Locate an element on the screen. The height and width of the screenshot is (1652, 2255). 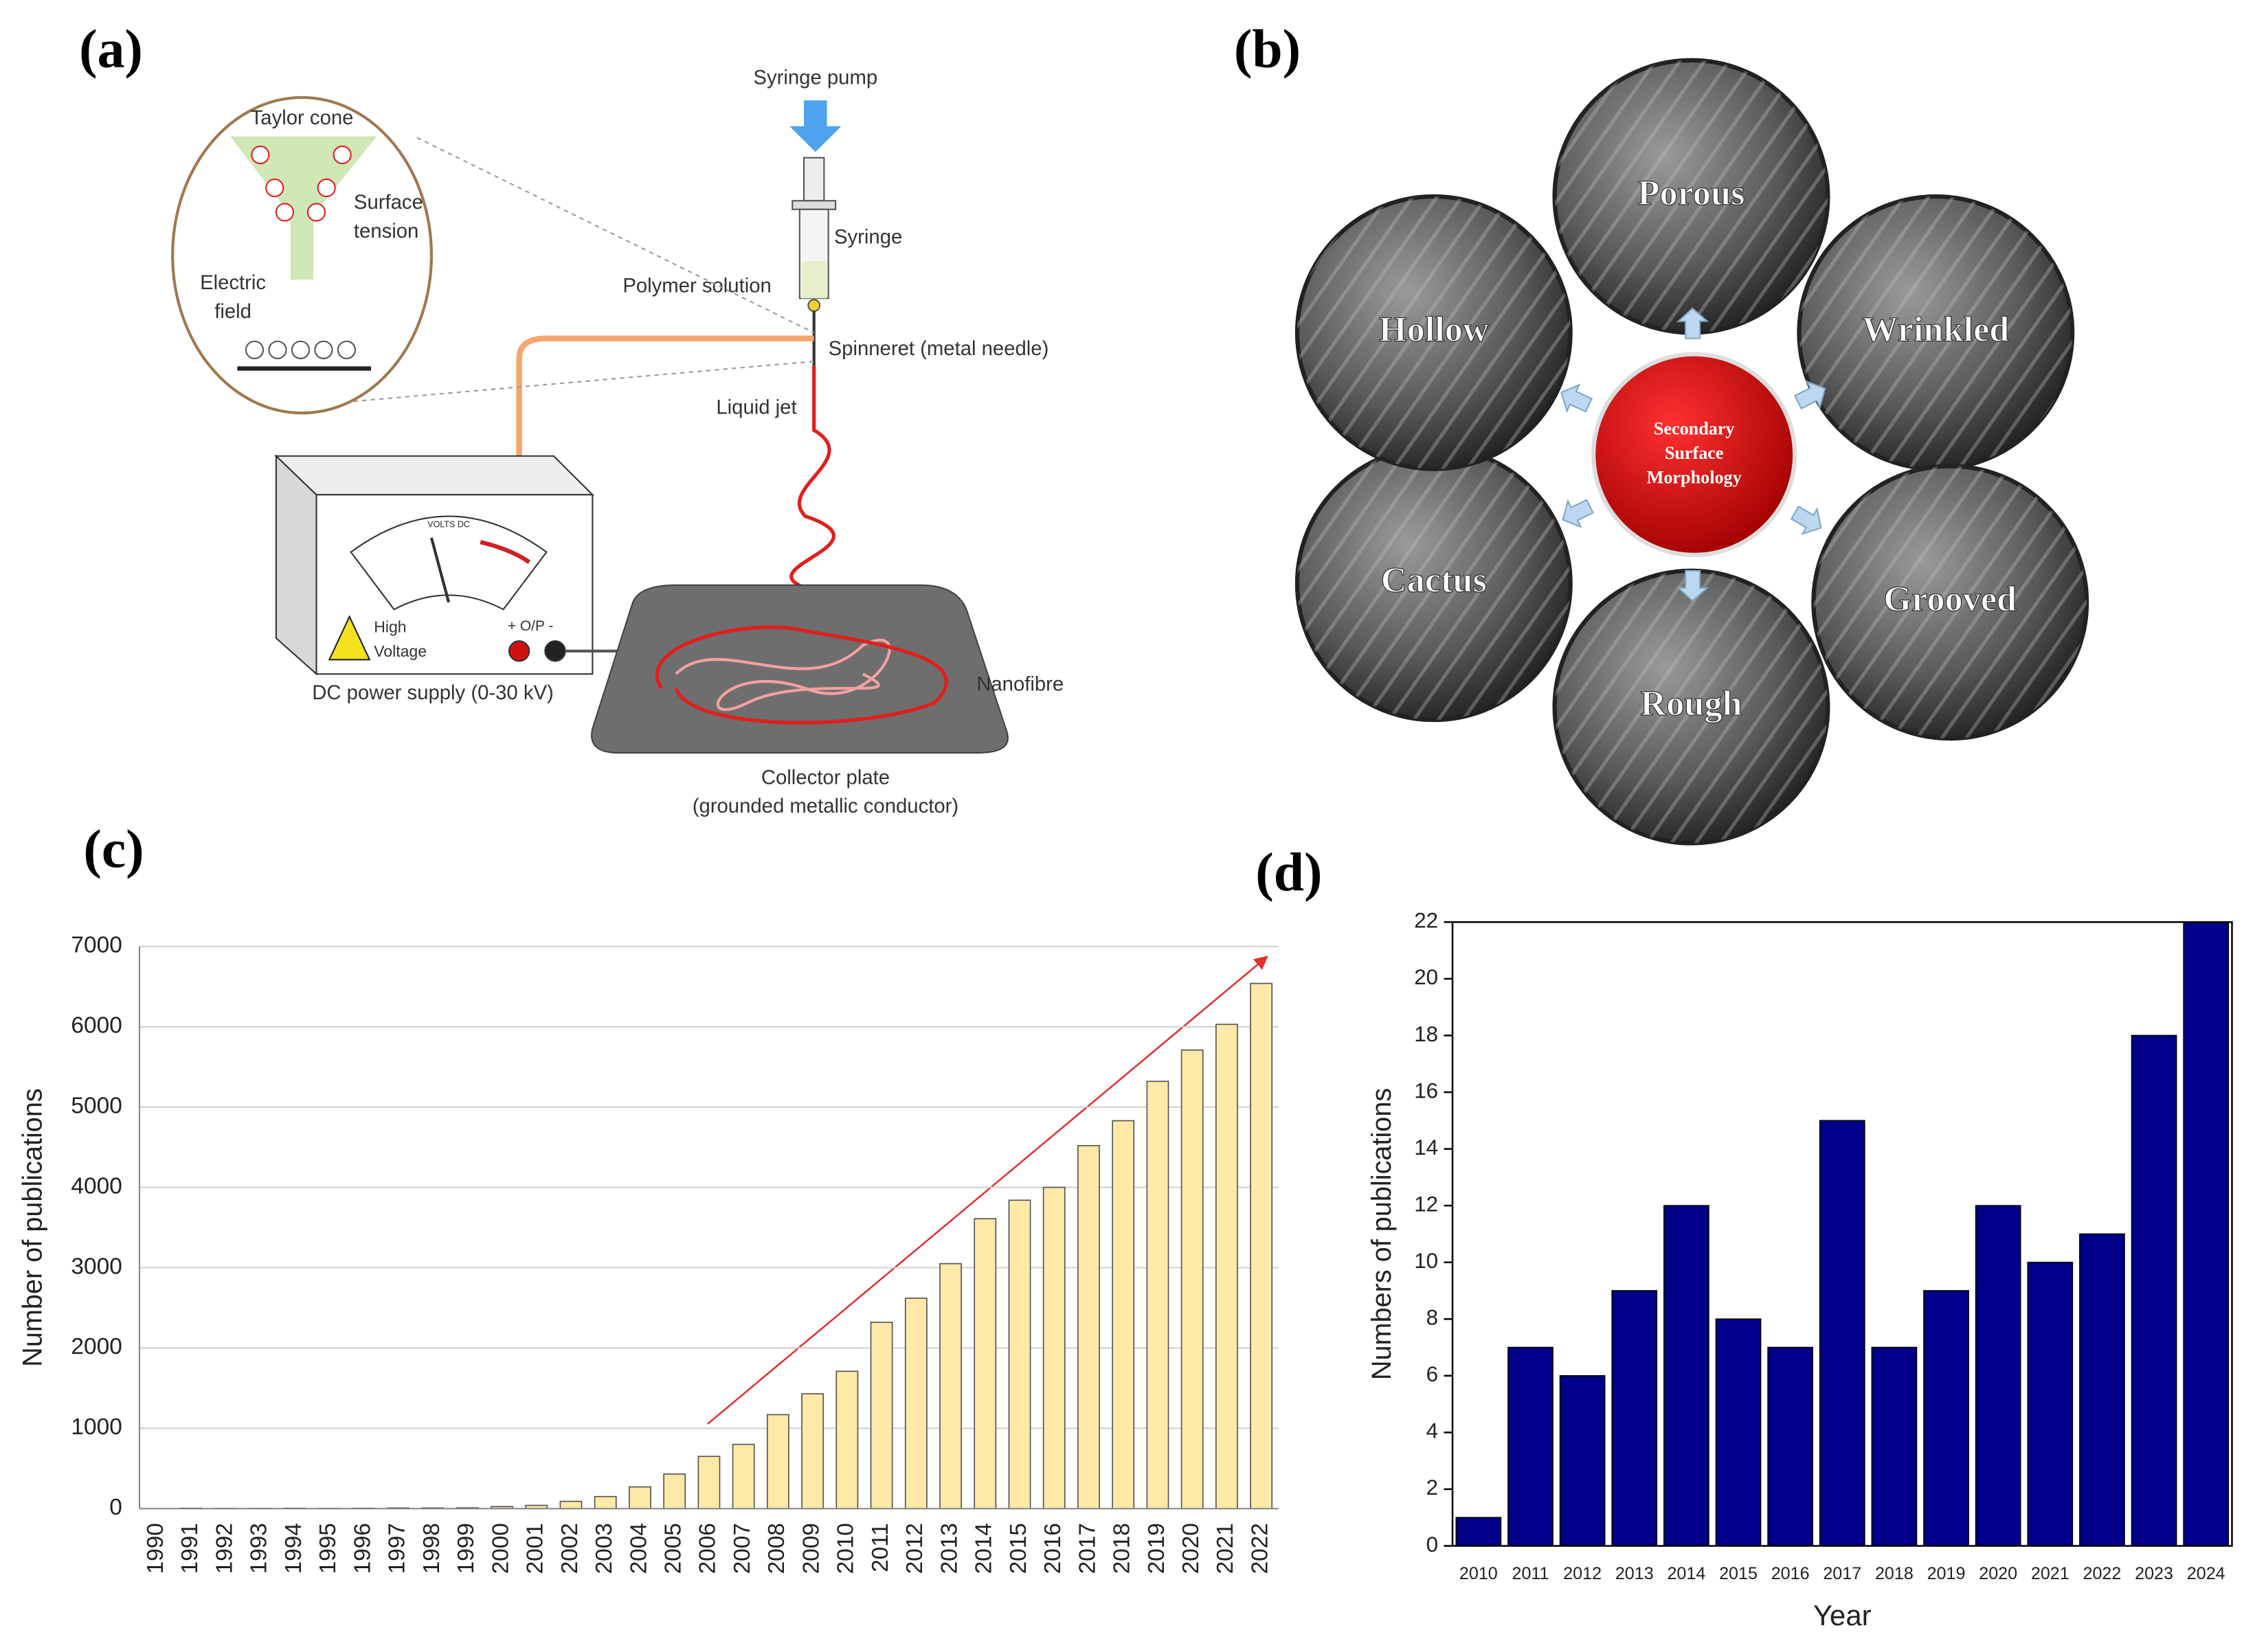
y-tick-label: 6000 is located at coordinates (96, 1026).